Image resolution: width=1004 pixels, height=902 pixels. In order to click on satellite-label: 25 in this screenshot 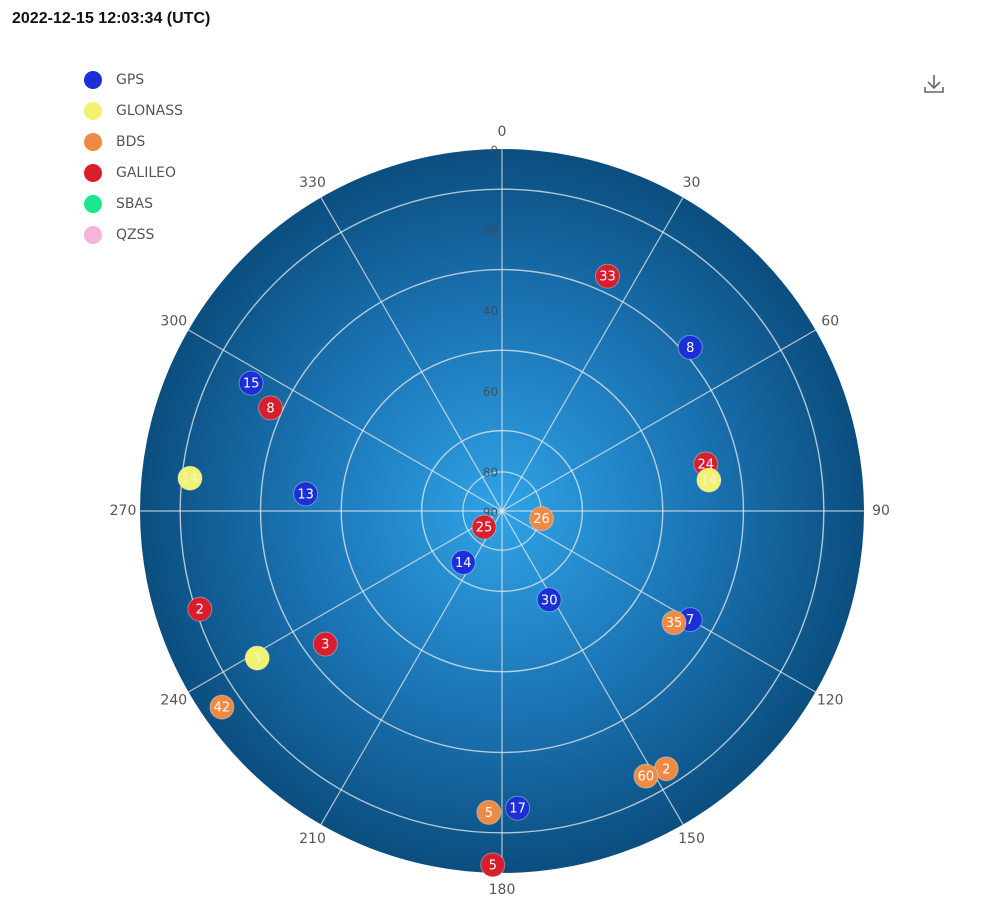, I will do `click(484, 528)`.